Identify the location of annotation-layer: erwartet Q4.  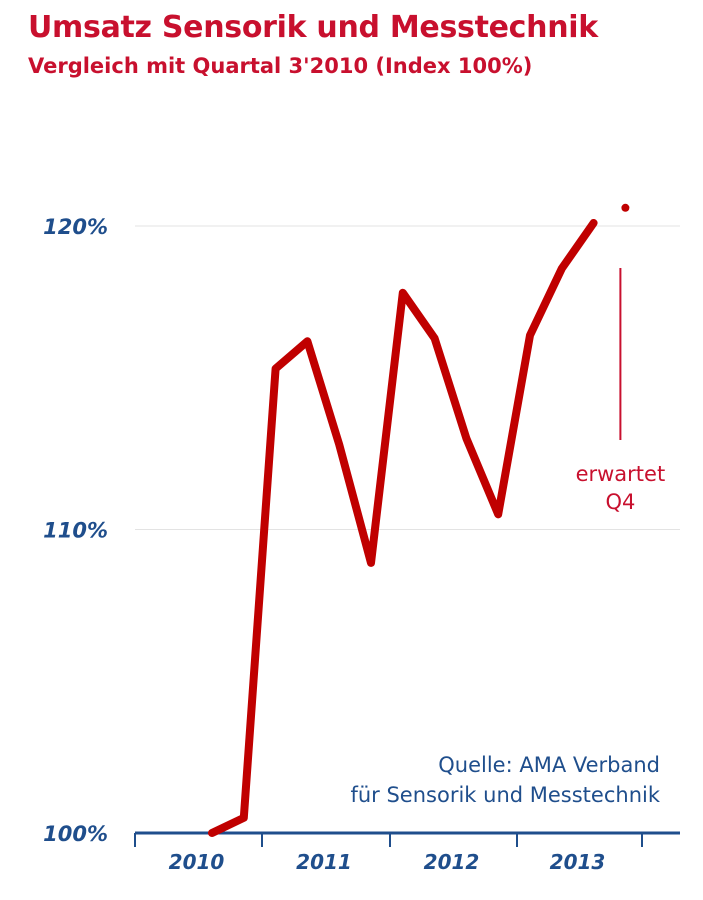
(621, 391).